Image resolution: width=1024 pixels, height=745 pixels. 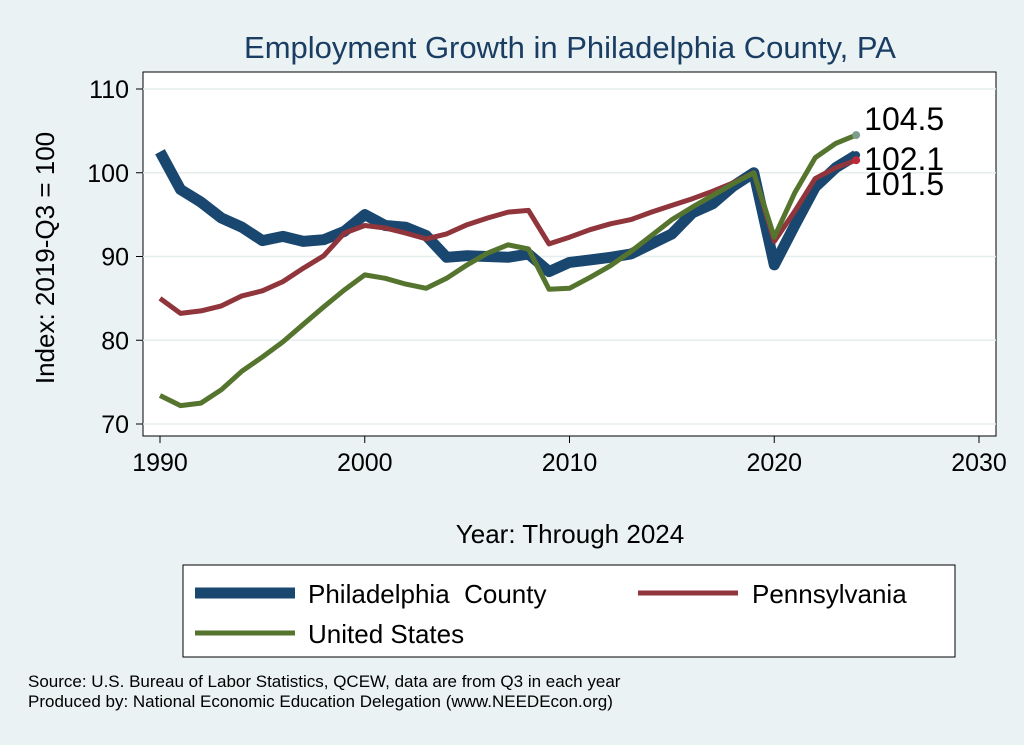 What do you see at coordinates (829, 594) in the screenshot?
I see `legend-label-pennsylvania: Pennsylvania` at bounding box center [829, 594].